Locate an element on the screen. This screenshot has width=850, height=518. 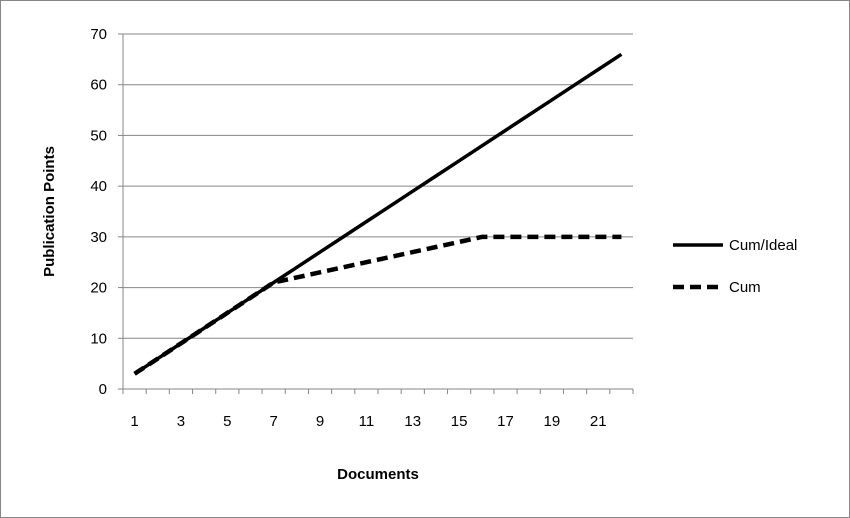
y-tick-label: 10 is located at coordinates (98, 338).